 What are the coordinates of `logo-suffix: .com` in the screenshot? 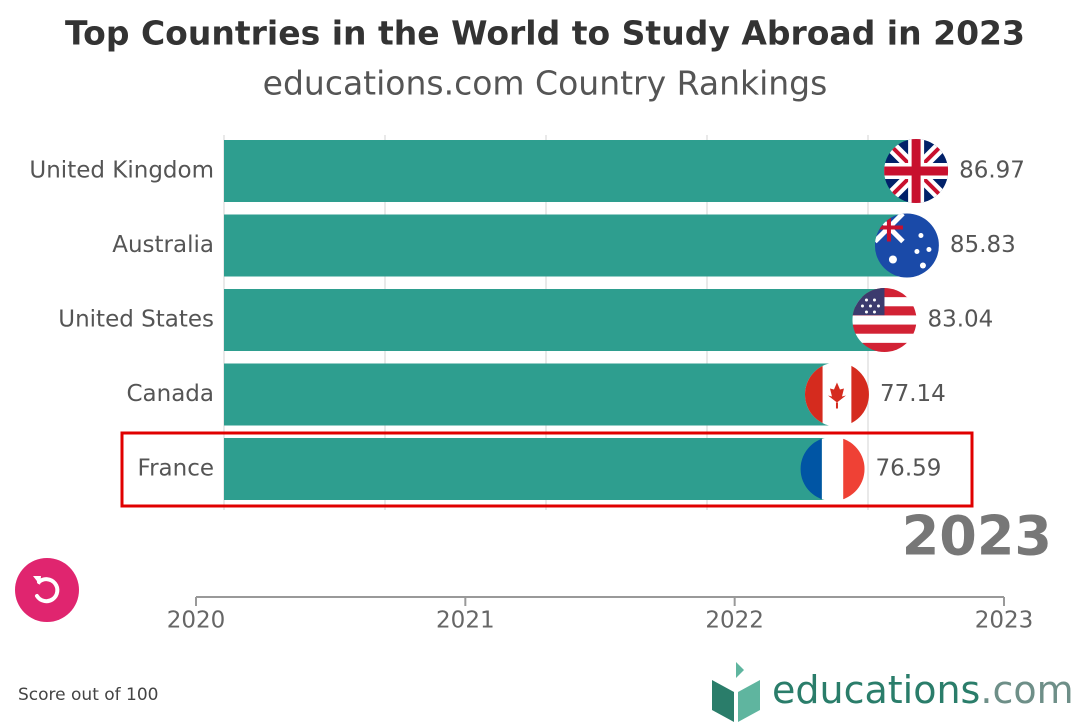 It's located at (1026, 690).